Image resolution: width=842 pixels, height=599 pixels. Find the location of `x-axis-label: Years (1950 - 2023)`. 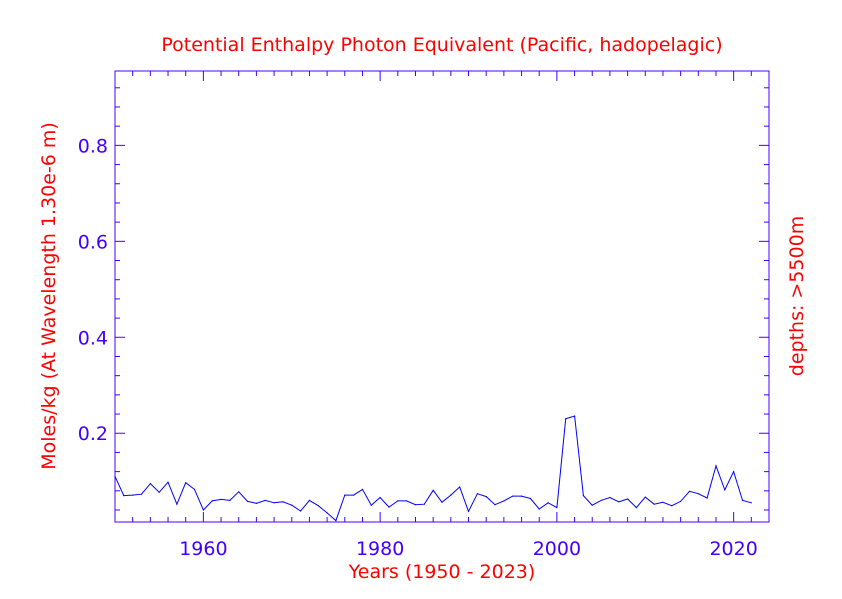

x-axis-label: Years (1950 - 2023) is located at coordinates (442, 572).